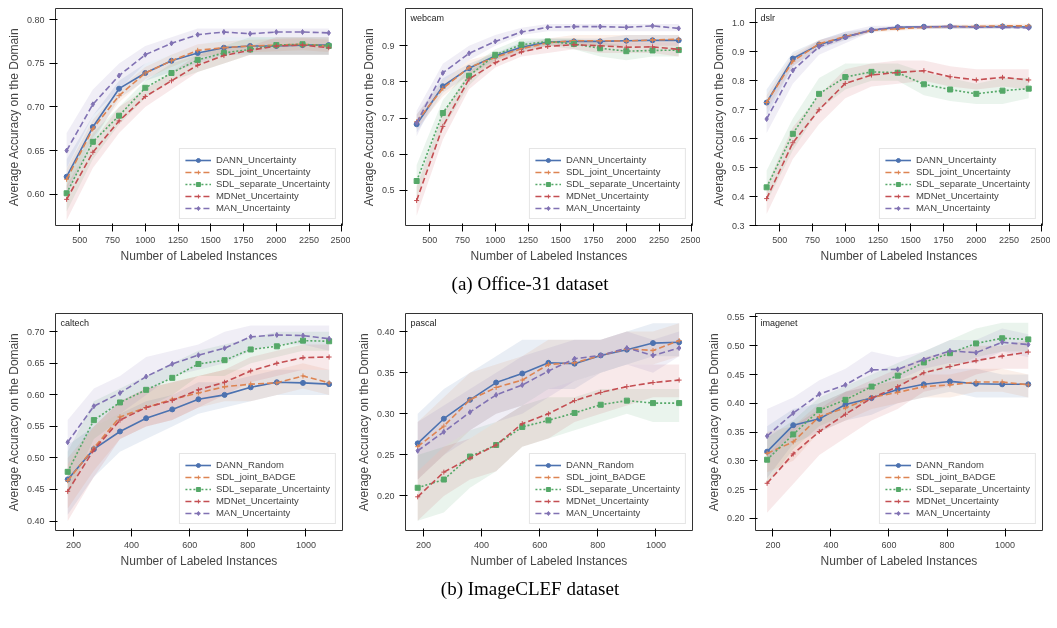  Describe the element at coordinates (35, 363) in the screenshot. I see `y-tick-label: 0.65` at that location.